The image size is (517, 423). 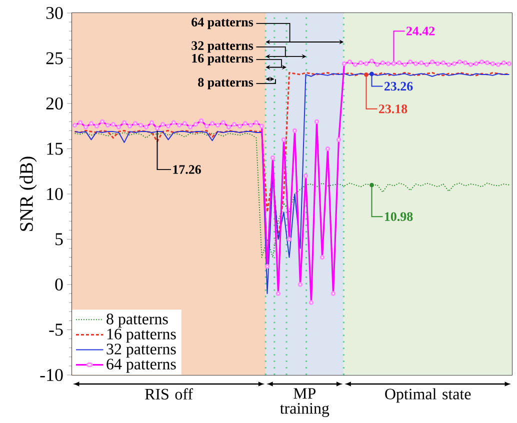 I want to click on y-tick-label: 5, so click(x=59, y=239).